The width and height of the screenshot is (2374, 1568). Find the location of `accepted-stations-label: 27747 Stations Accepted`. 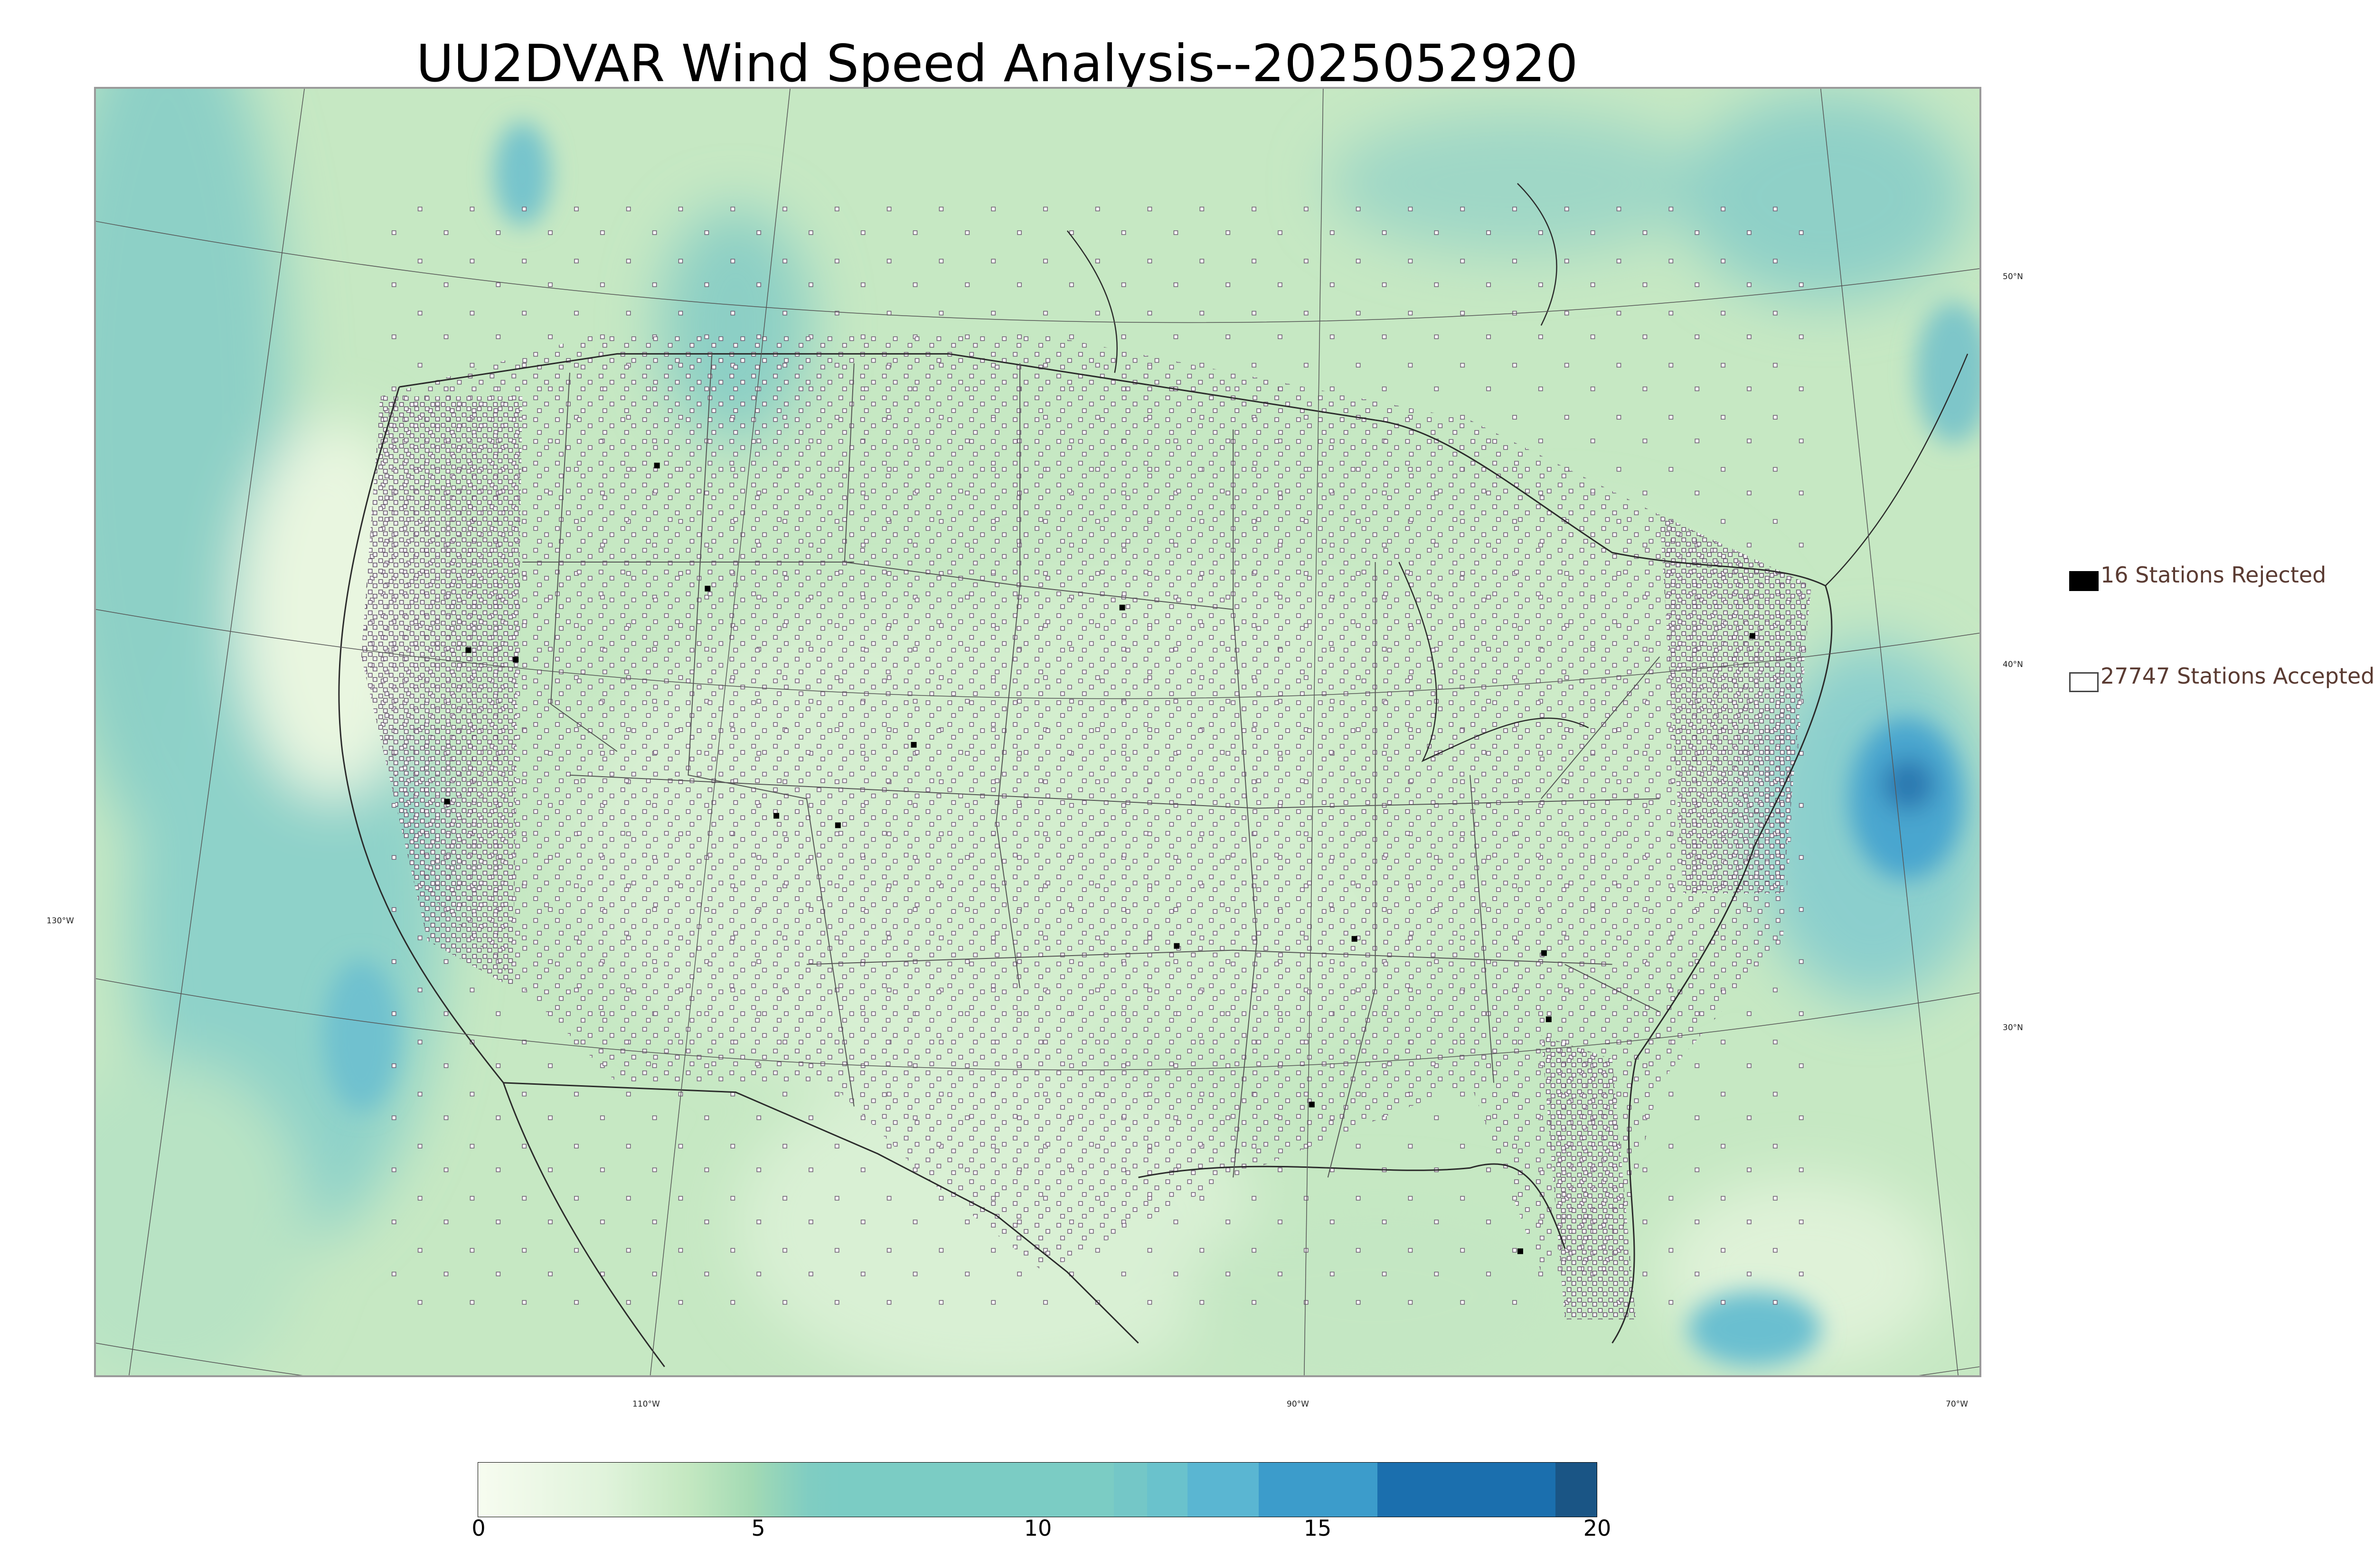

accepted-stations-label: 27747 Stations Accepted is located at coordinates (2237, 676).